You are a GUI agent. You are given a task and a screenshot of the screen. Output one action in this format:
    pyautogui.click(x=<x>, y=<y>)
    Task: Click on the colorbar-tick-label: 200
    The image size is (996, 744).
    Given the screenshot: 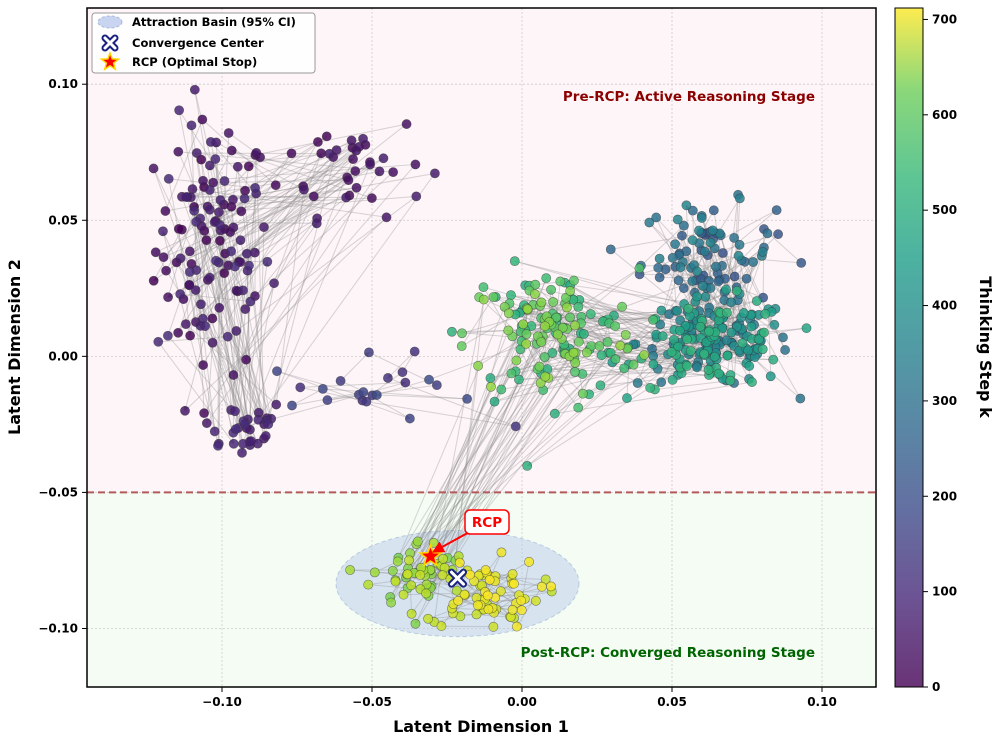 What is the action you would take?
    pyautogui.click(x=944, y=496)
    